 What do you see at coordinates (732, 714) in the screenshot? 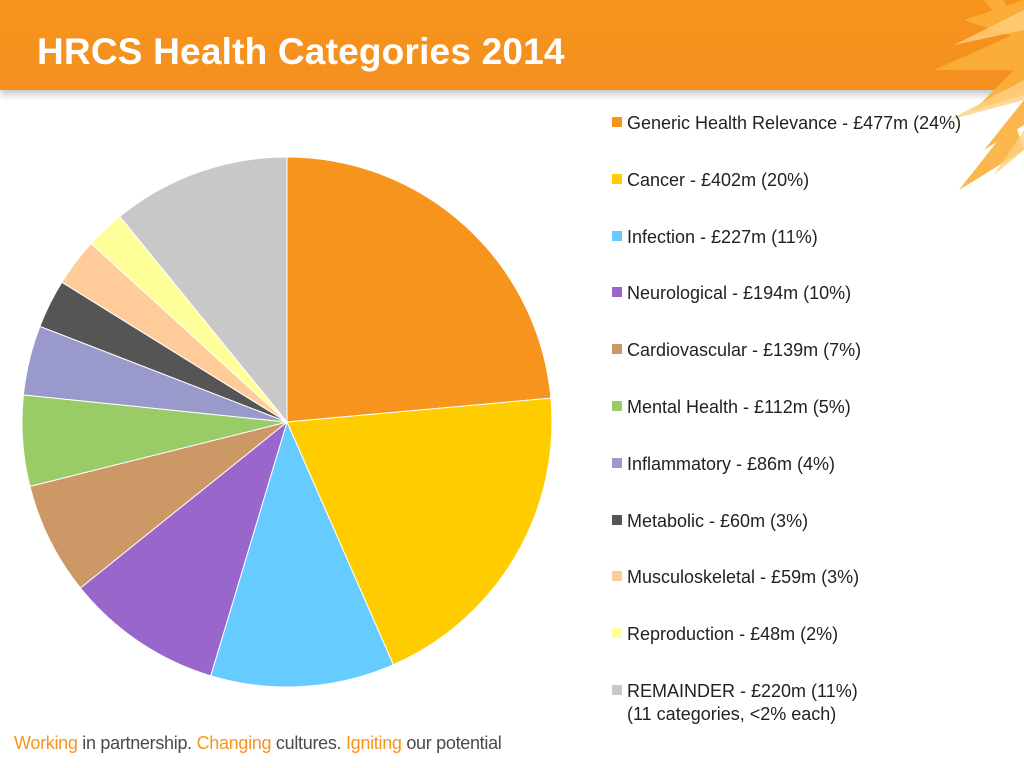
I see `legend-note: (11 categories, <2% each)` at bounding box center [732, 714].